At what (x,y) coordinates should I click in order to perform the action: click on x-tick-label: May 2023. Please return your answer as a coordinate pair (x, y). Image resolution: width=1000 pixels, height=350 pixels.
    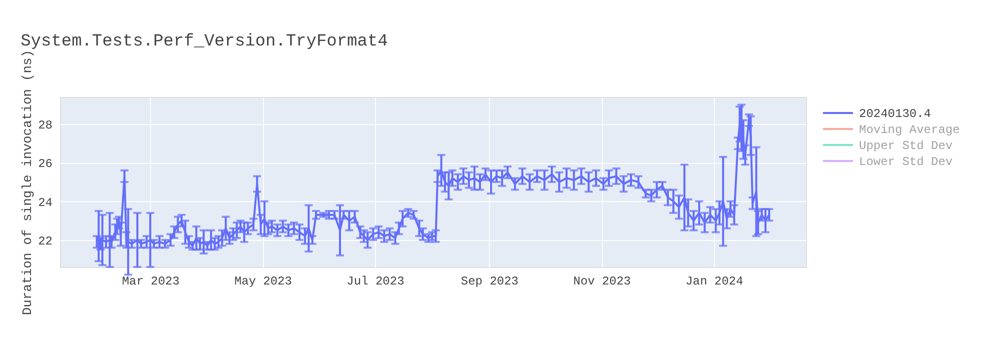
    Looking at the image, I should click on (263, 281).